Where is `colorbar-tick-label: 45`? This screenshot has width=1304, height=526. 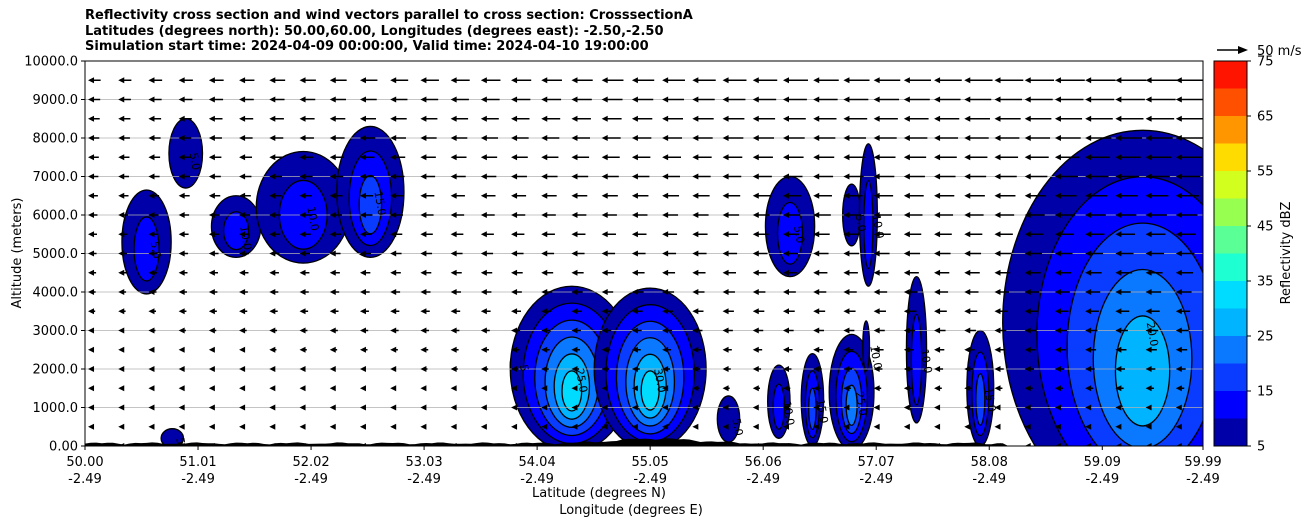 colorbar-tick-label: 45 is located at coordinates (1265, 227).